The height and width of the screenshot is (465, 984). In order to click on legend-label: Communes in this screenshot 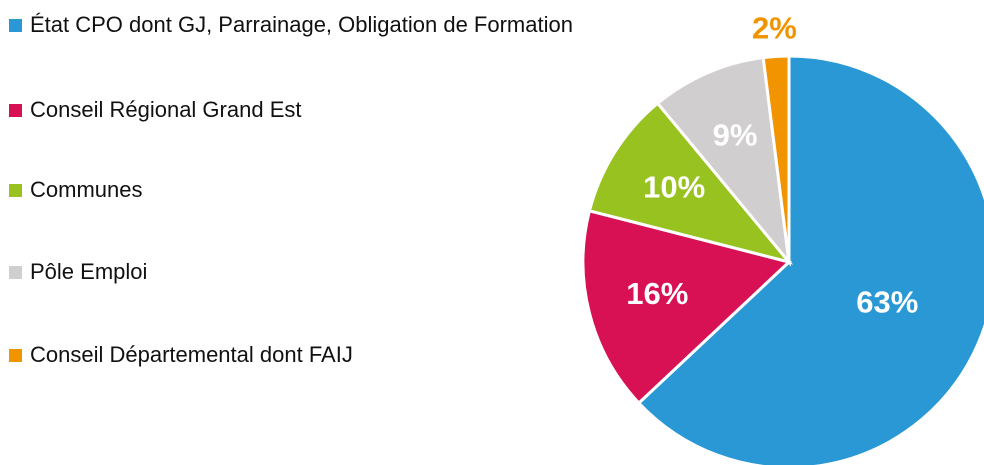, I will do `click(86, 189)`.